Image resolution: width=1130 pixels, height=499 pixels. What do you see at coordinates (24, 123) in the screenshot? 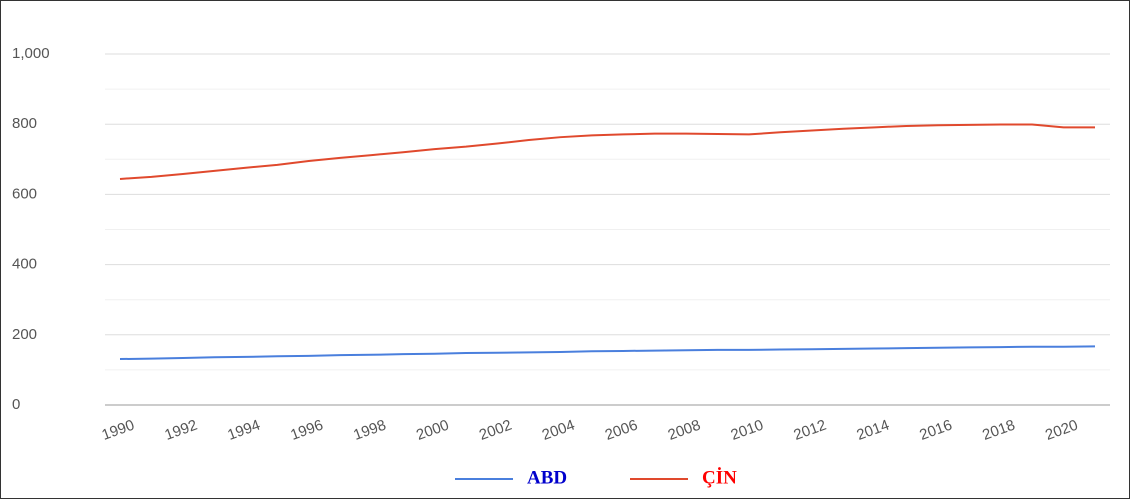
I see `y-tick-label: 800` at bounding box center [24, 123].